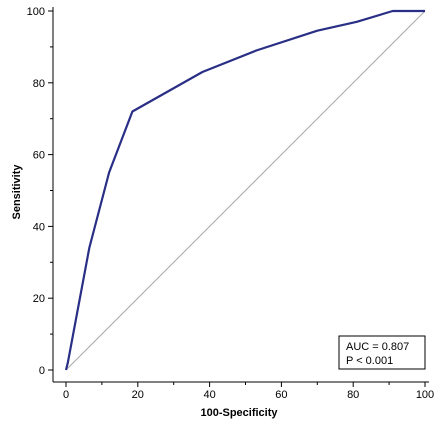 The image size is (440, 424). Describe the element at coordinates (66, 395) in the screenshot. I see `x-tick-label: 0` at that location.